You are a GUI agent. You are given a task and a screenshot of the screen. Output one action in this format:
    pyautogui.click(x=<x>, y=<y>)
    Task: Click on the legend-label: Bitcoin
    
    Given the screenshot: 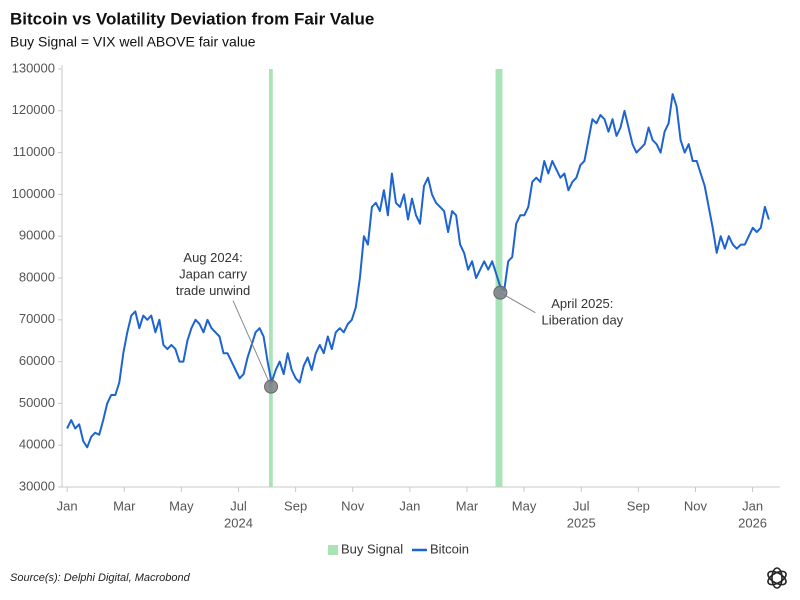 What is the action you would take?
    pyautogui.click(x=449, y=548)
    